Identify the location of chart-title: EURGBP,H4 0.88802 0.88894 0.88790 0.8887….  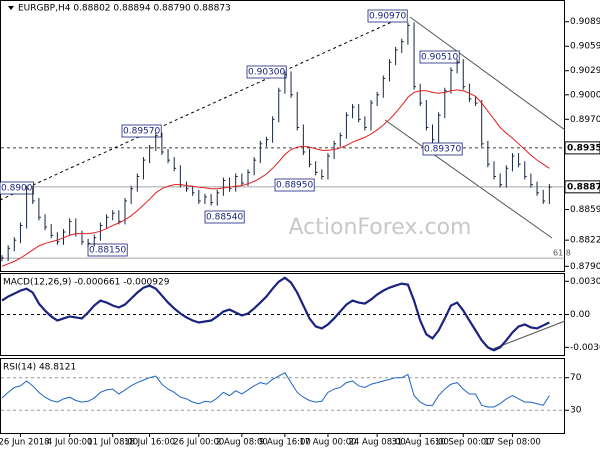
(124, 9).